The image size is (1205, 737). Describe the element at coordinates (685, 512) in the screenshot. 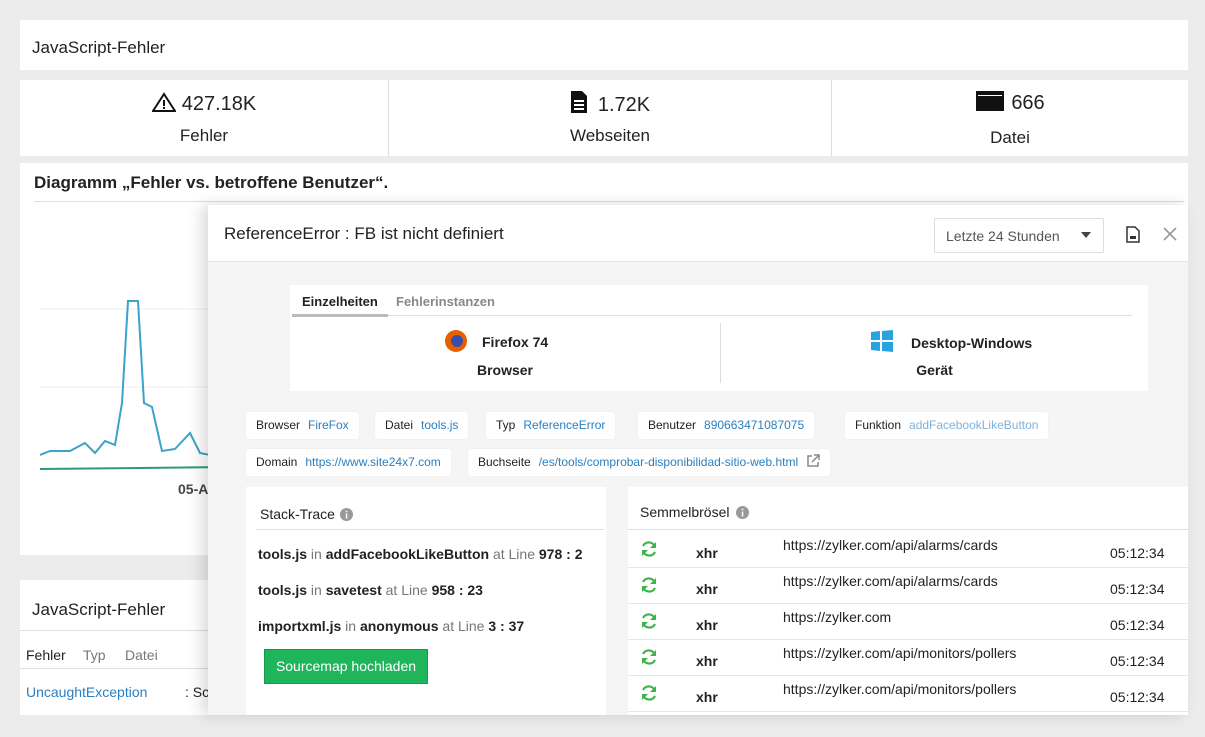

I see `panel-title-text: Semmelbrösel` at that location.